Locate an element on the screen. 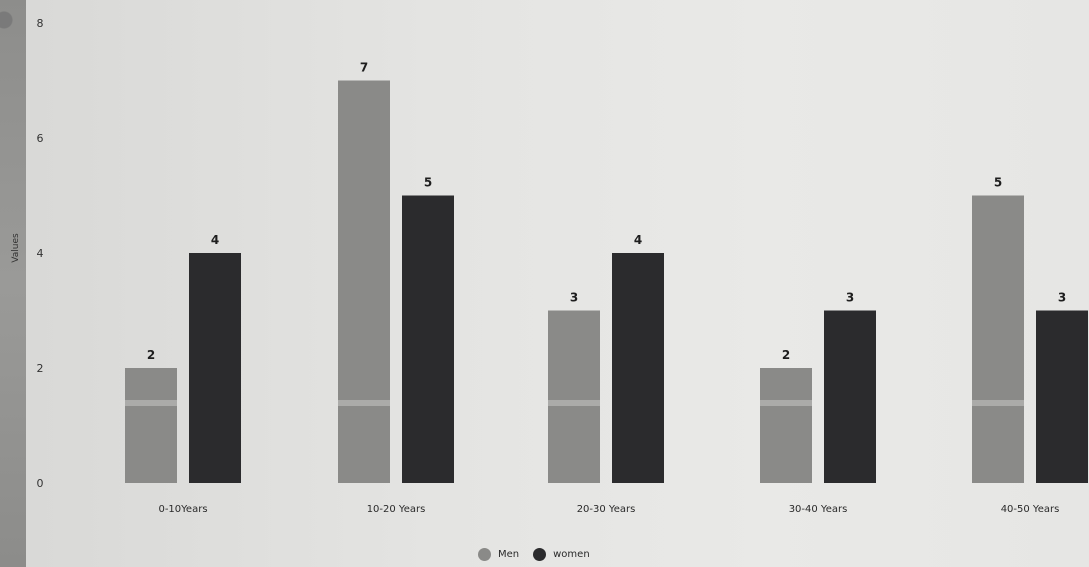 The image size is (1089, 567). y-axis-label: Values is located at coordinates (16, 248).